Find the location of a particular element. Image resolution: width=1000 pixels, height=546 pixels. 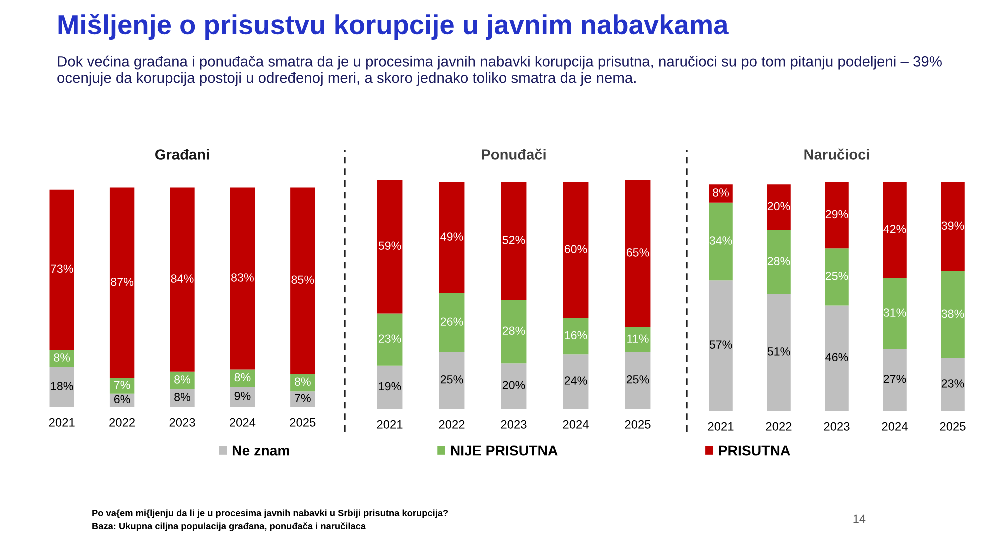

data-label: 49% is located at coordinates (452, 236).